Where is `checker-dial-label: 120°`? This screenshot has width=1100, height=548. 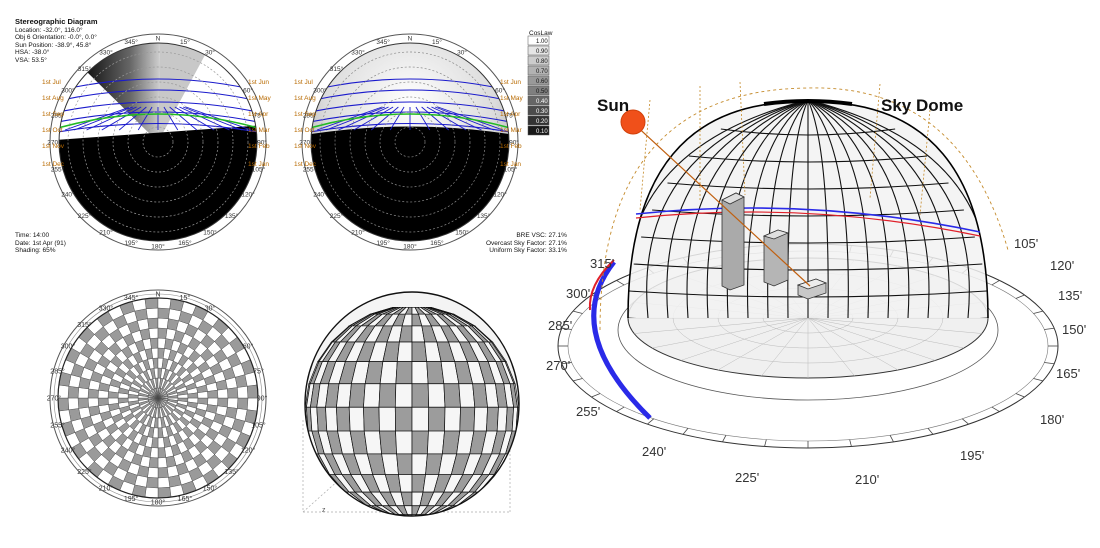 checker-dial-label: 120° is located at coordinates (248, 451).